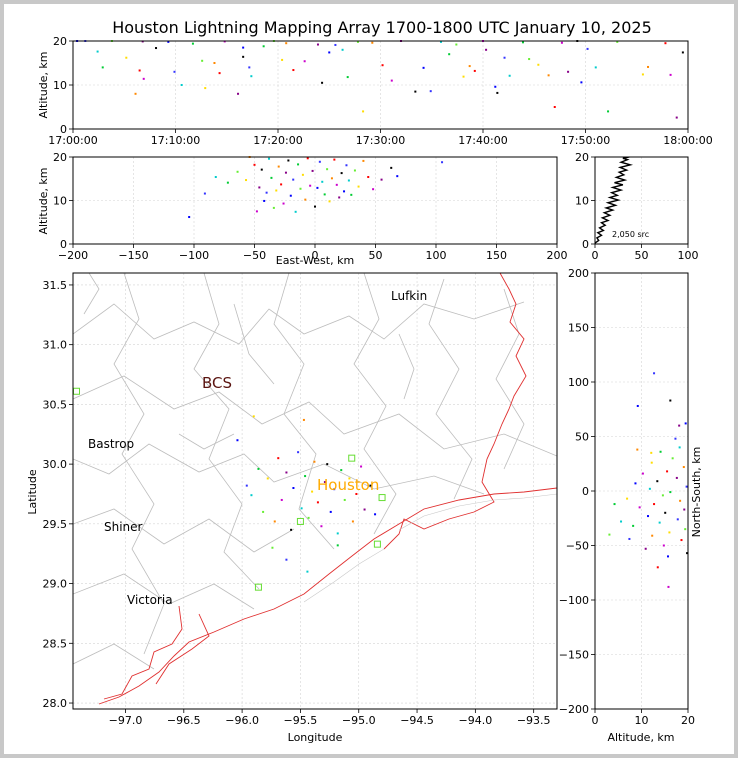  What do you see at coordinates (637, 206) in the screenshot?
I see `histogram-panel: 0 50 100 0 10 20 2,050 src` at bounding box center [637, 206].